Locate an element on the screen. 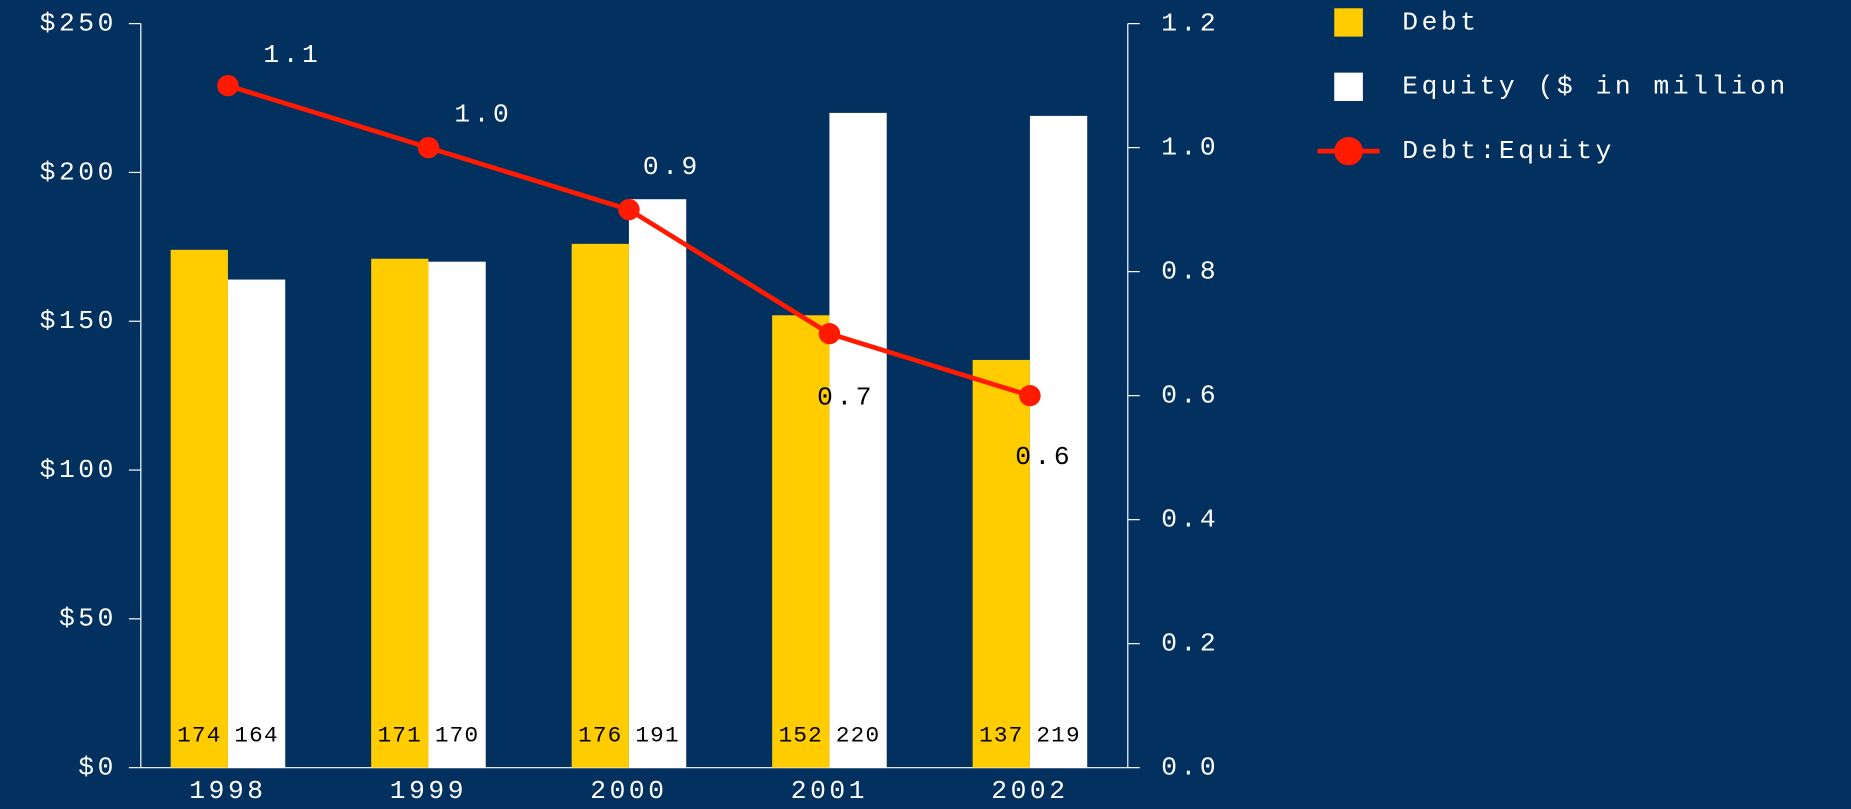  y-tick-label: $50 is located at coordinates (88, 619).